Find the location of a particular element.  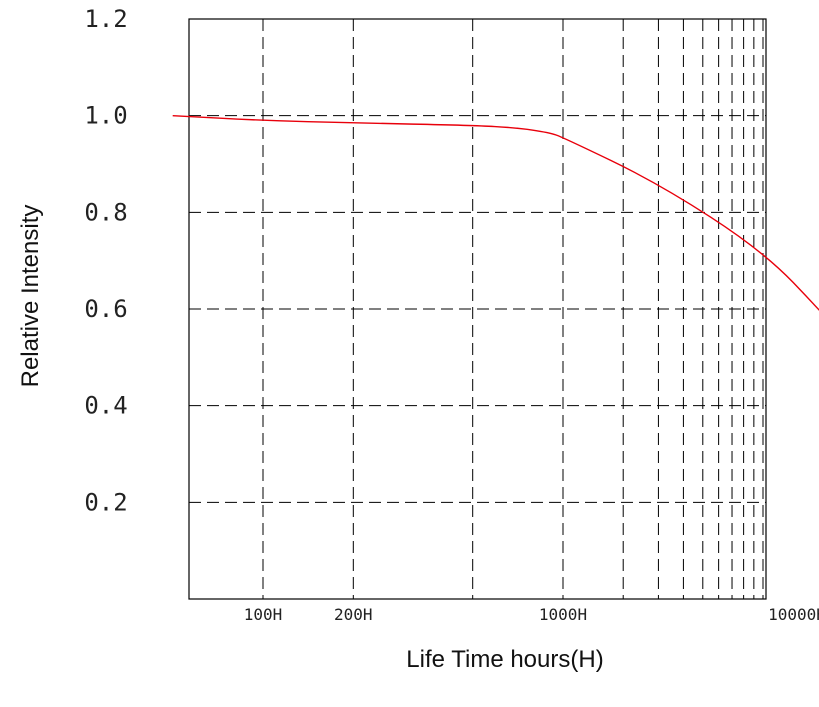

y-tick-label: 0.6 is located at coordinates (105, 309).